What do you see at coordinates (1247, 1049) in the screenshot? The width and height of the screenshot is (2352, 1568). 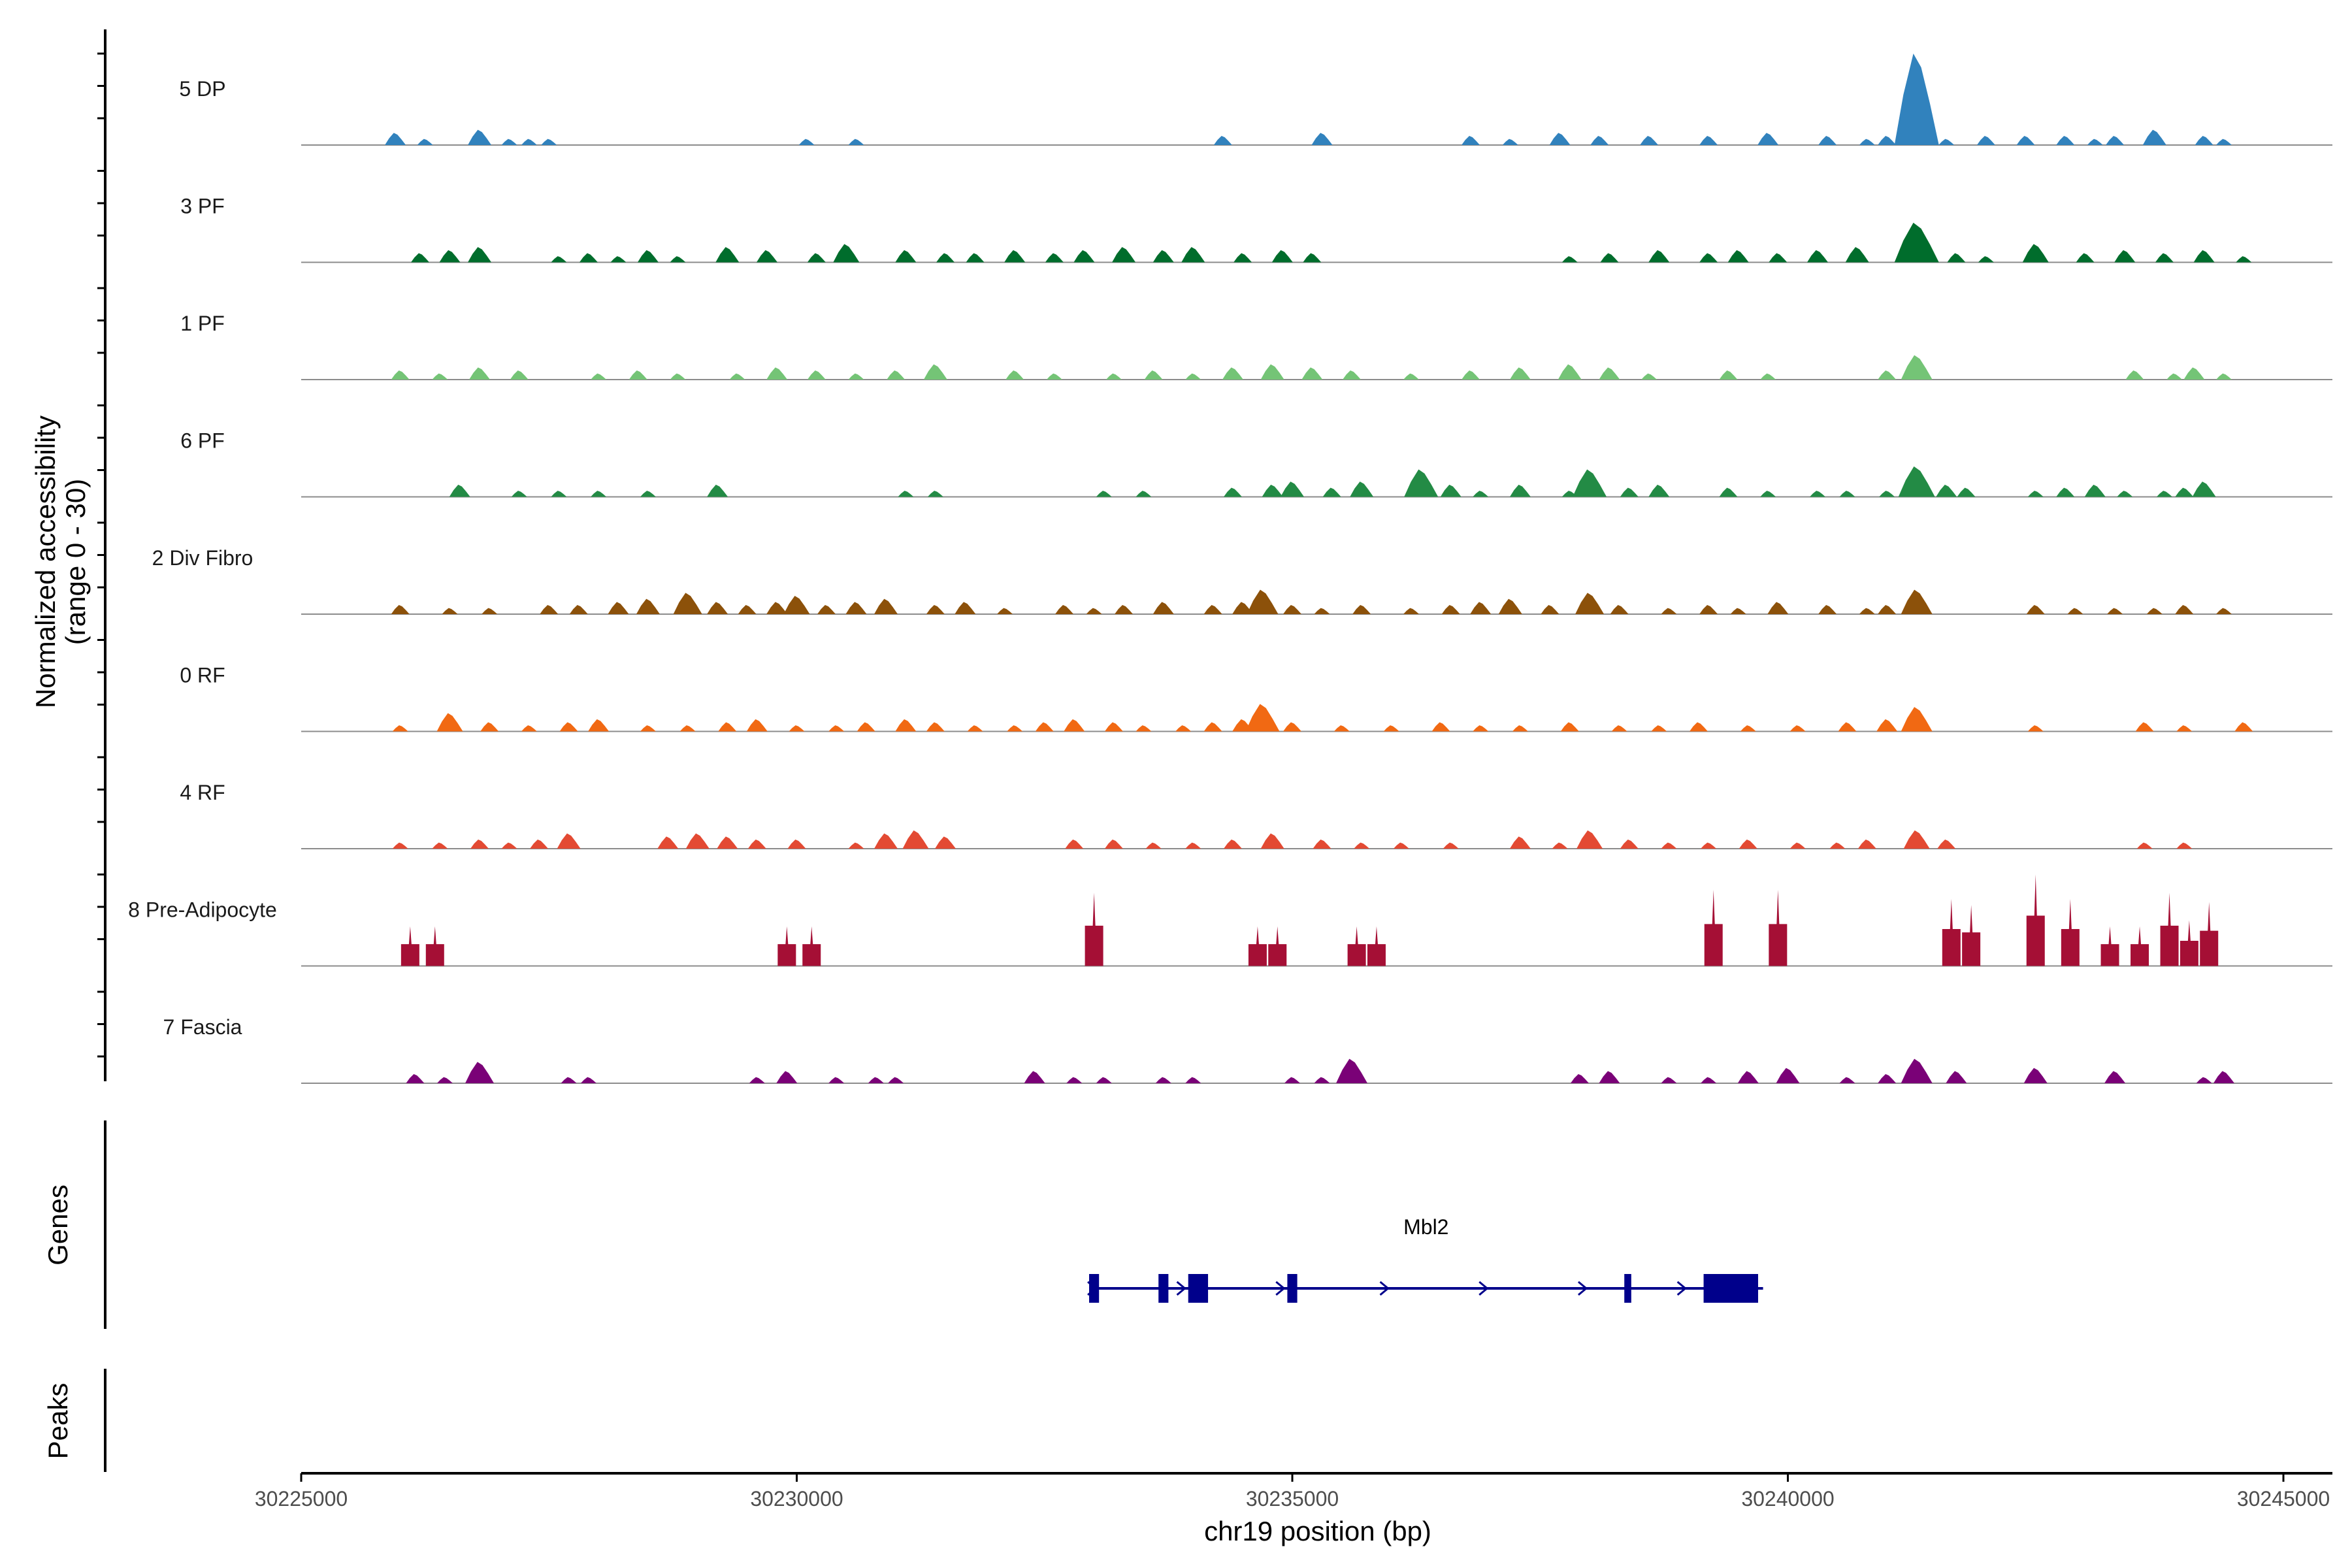 I see `track-9: 7 Fascia` at bounding box center [1247, 1049].